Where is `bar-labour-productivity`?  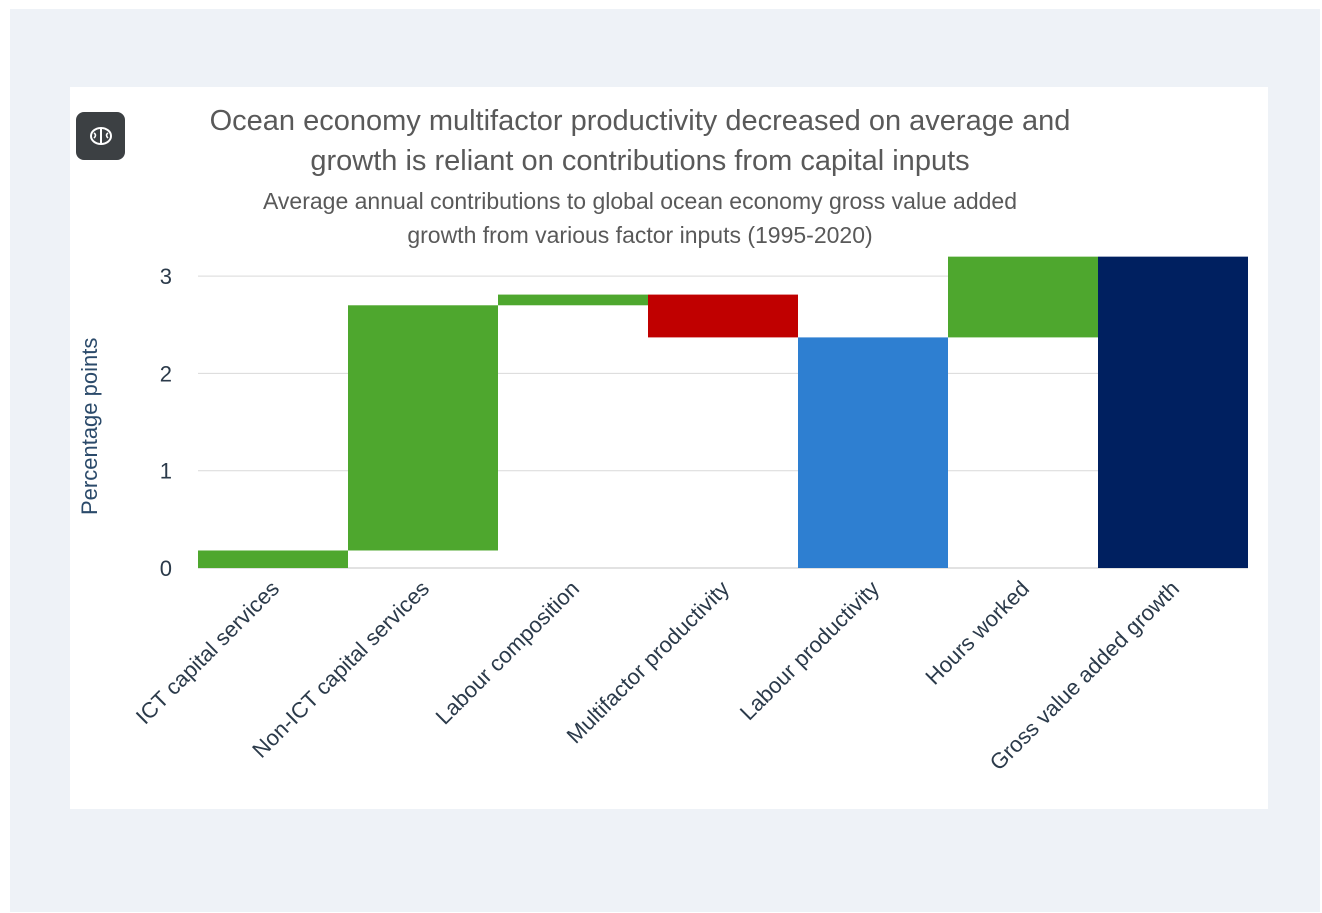
bar-labour-productivity is located at coordinates (873, 452).